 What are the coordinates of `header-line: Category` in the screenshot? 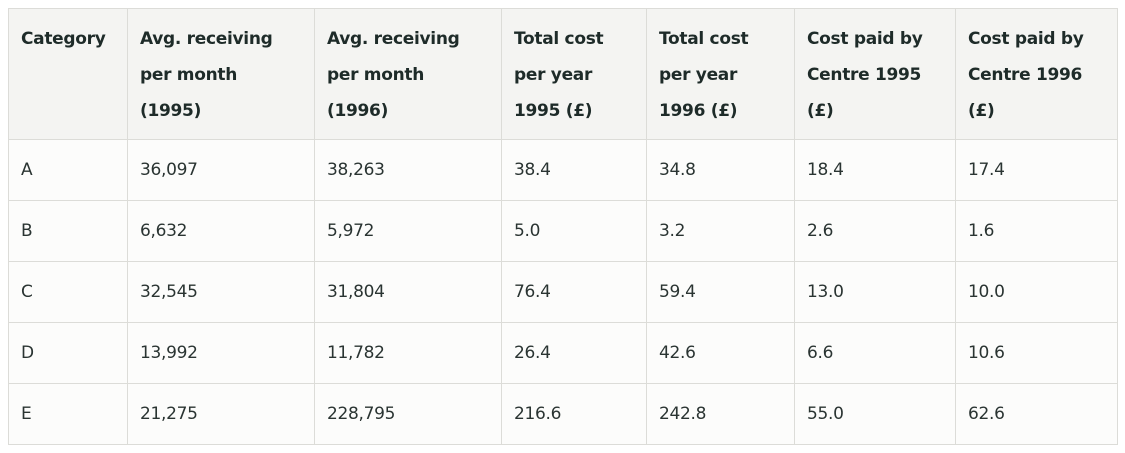 It's located at (63, 39).